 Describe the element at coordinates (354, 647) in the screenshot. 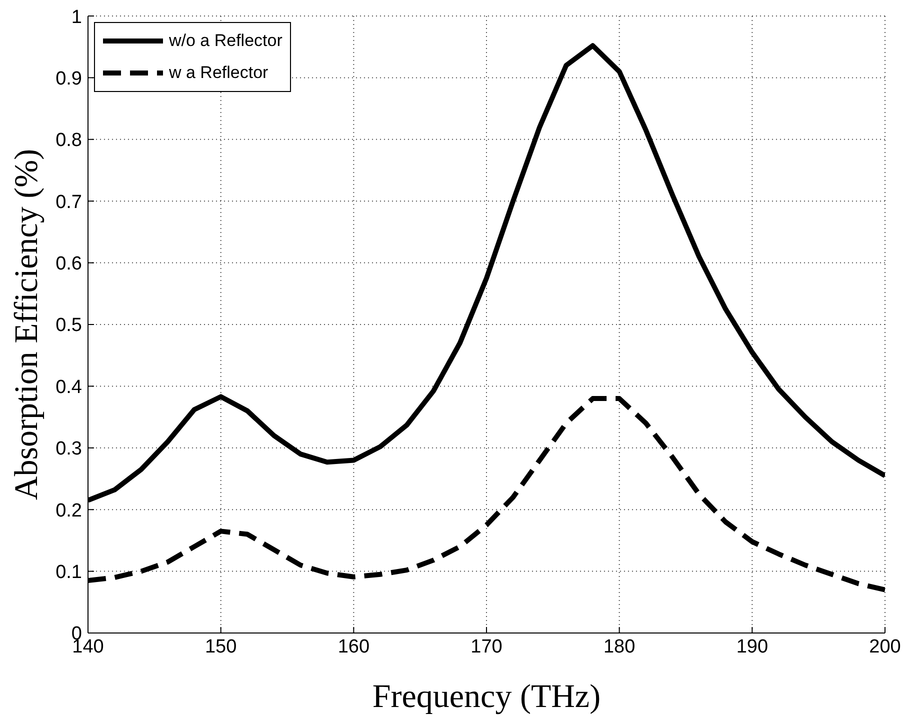

I see `x-tick-label: 160` at that location.